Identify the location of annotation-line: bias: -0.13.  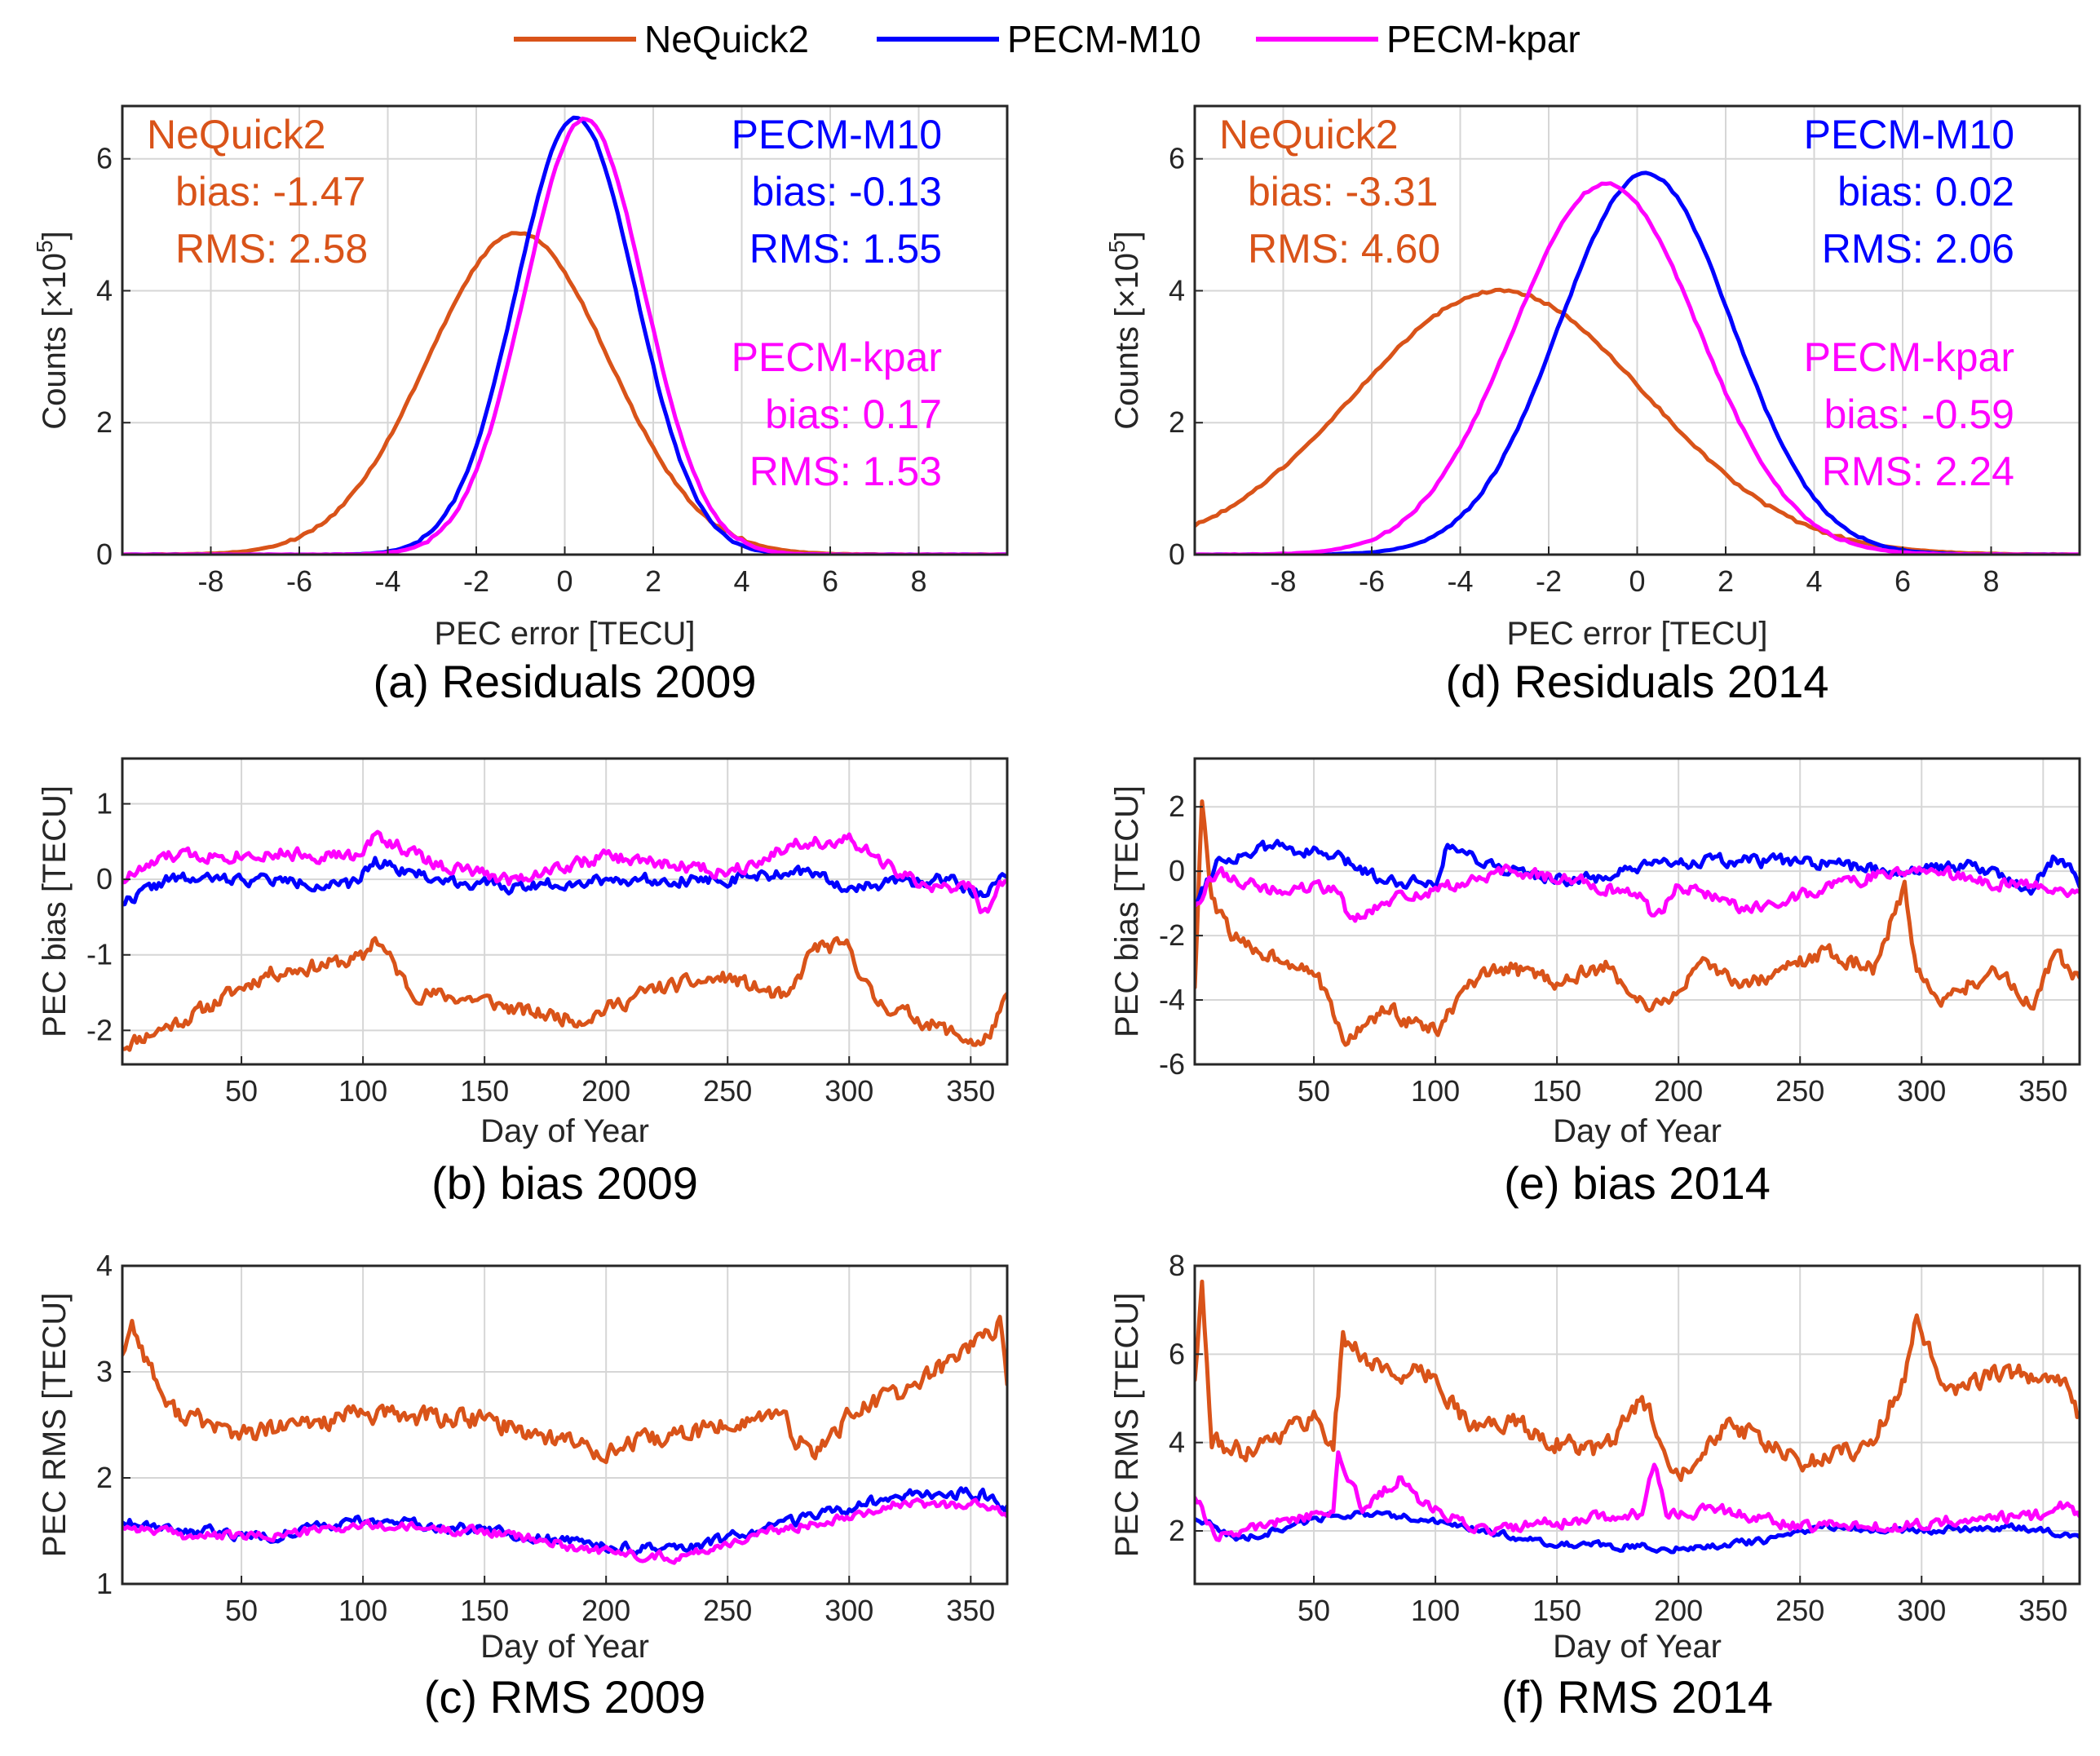
(847, 192).